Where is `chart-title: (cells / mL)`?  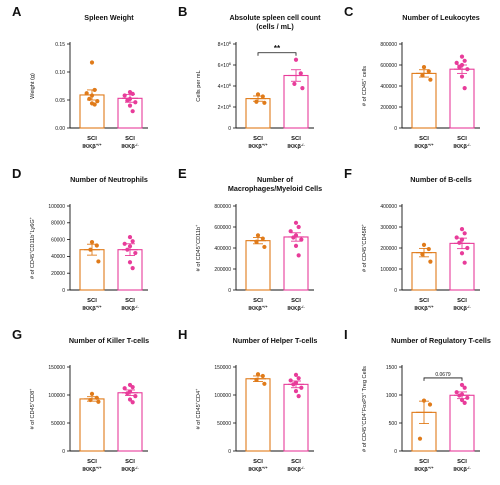
chart-title: (cells / mL) is located at coordinates (275, 26).